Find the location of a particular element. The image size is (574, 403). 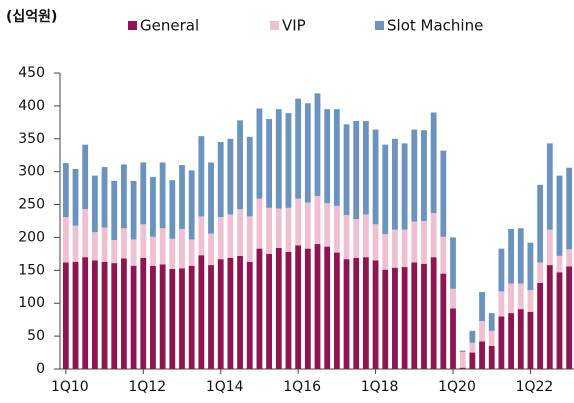

y-tick-label: 450 is located at coordinates (31, 73).